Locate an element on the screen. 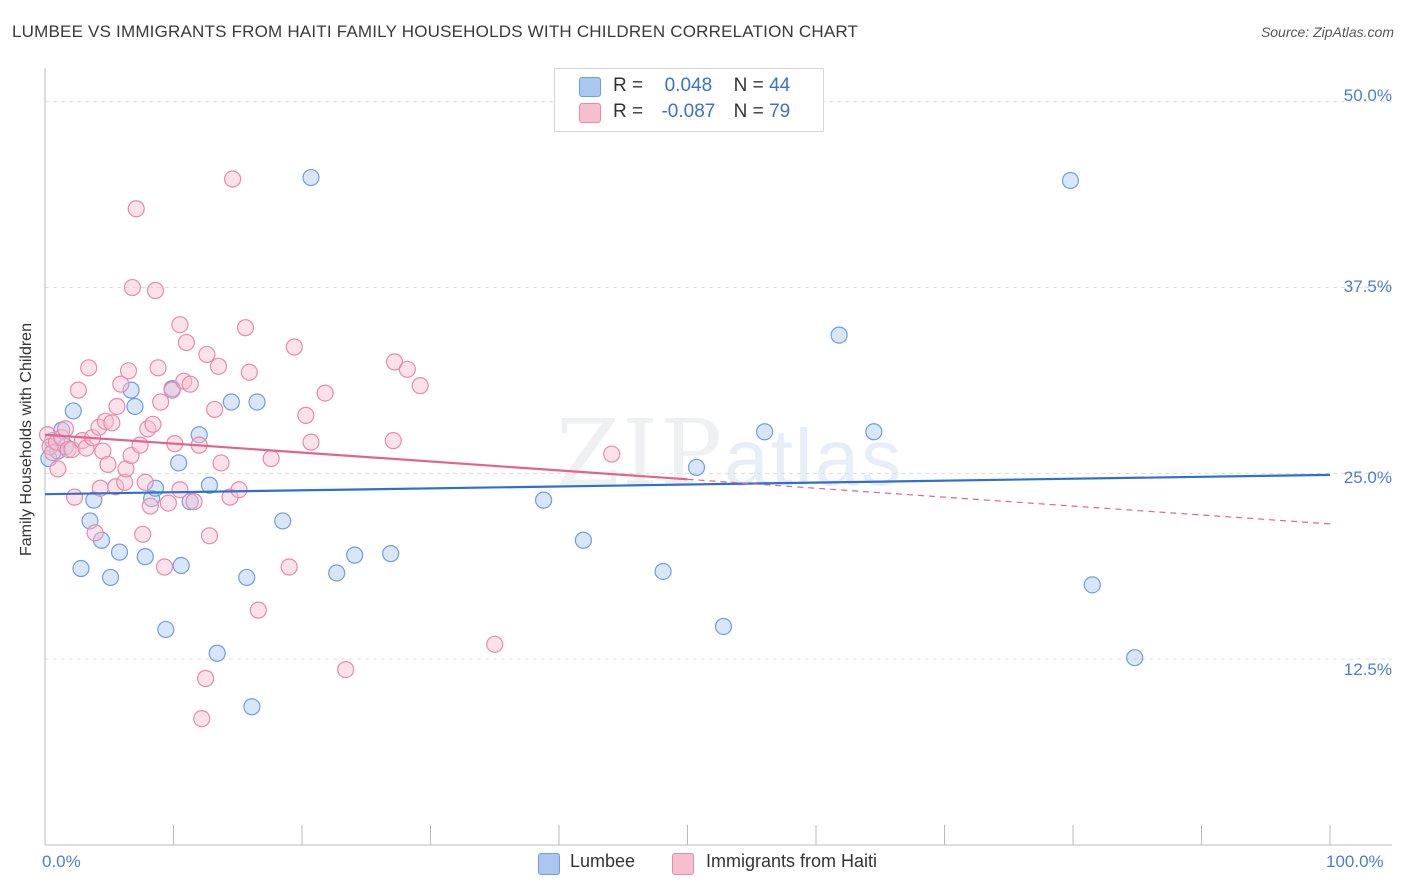 The width and height of the screenshot is (1406, 892). source-label: Source: ZipAtlas.com is located at coordinates (1327, 32).